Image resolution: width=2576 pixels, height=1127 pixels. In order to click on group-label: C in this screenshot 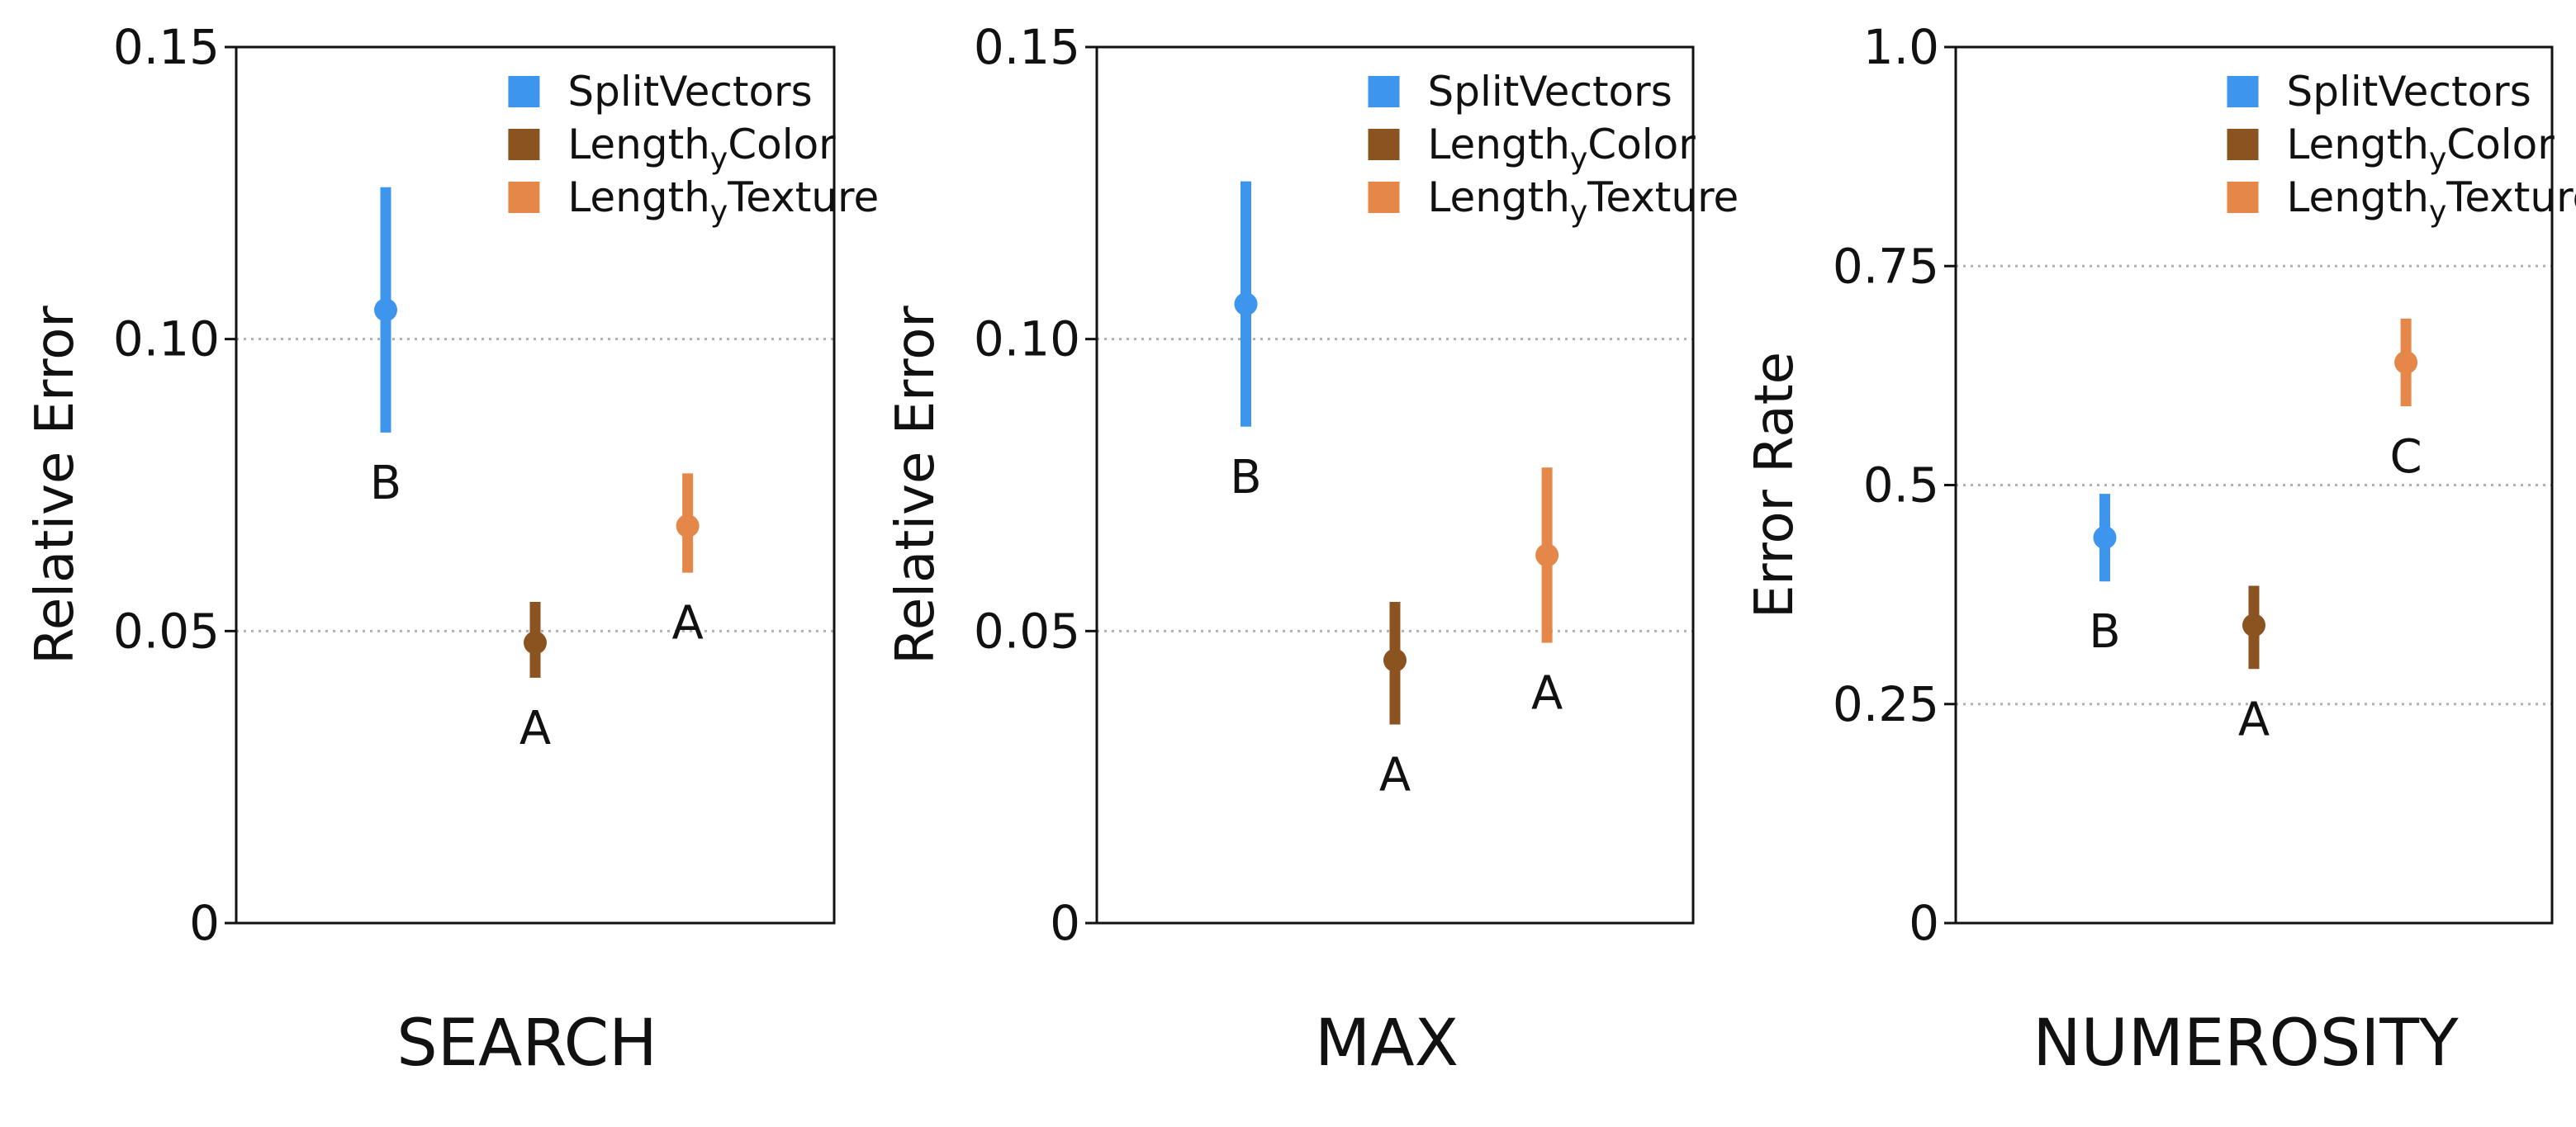, I will do `click(2406, 457)`.